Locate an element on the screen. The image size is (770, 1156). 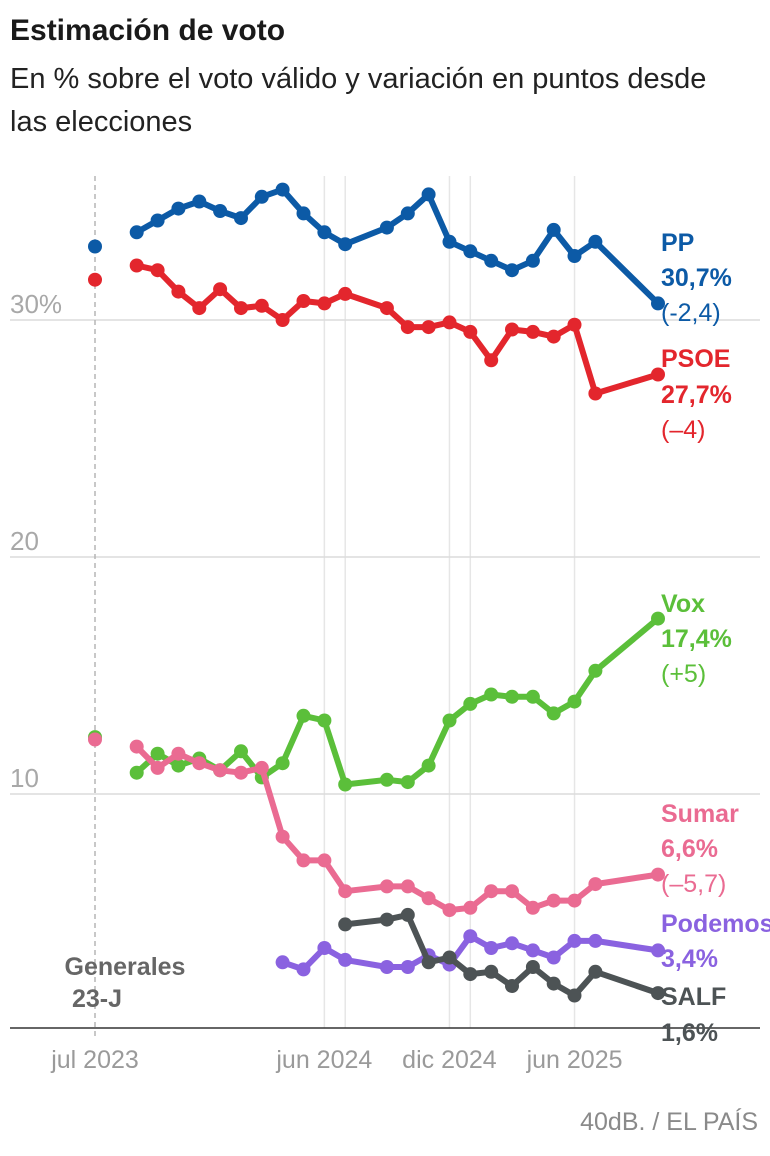
source-credit: 40dB. / EL PAÍS is located at coordinates (669, 1122).